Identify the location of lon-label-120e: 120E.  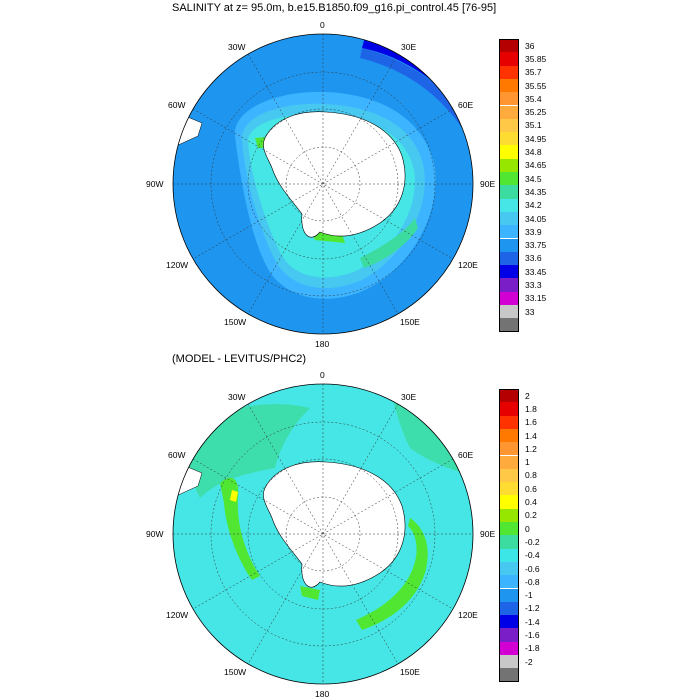
(468, 615).